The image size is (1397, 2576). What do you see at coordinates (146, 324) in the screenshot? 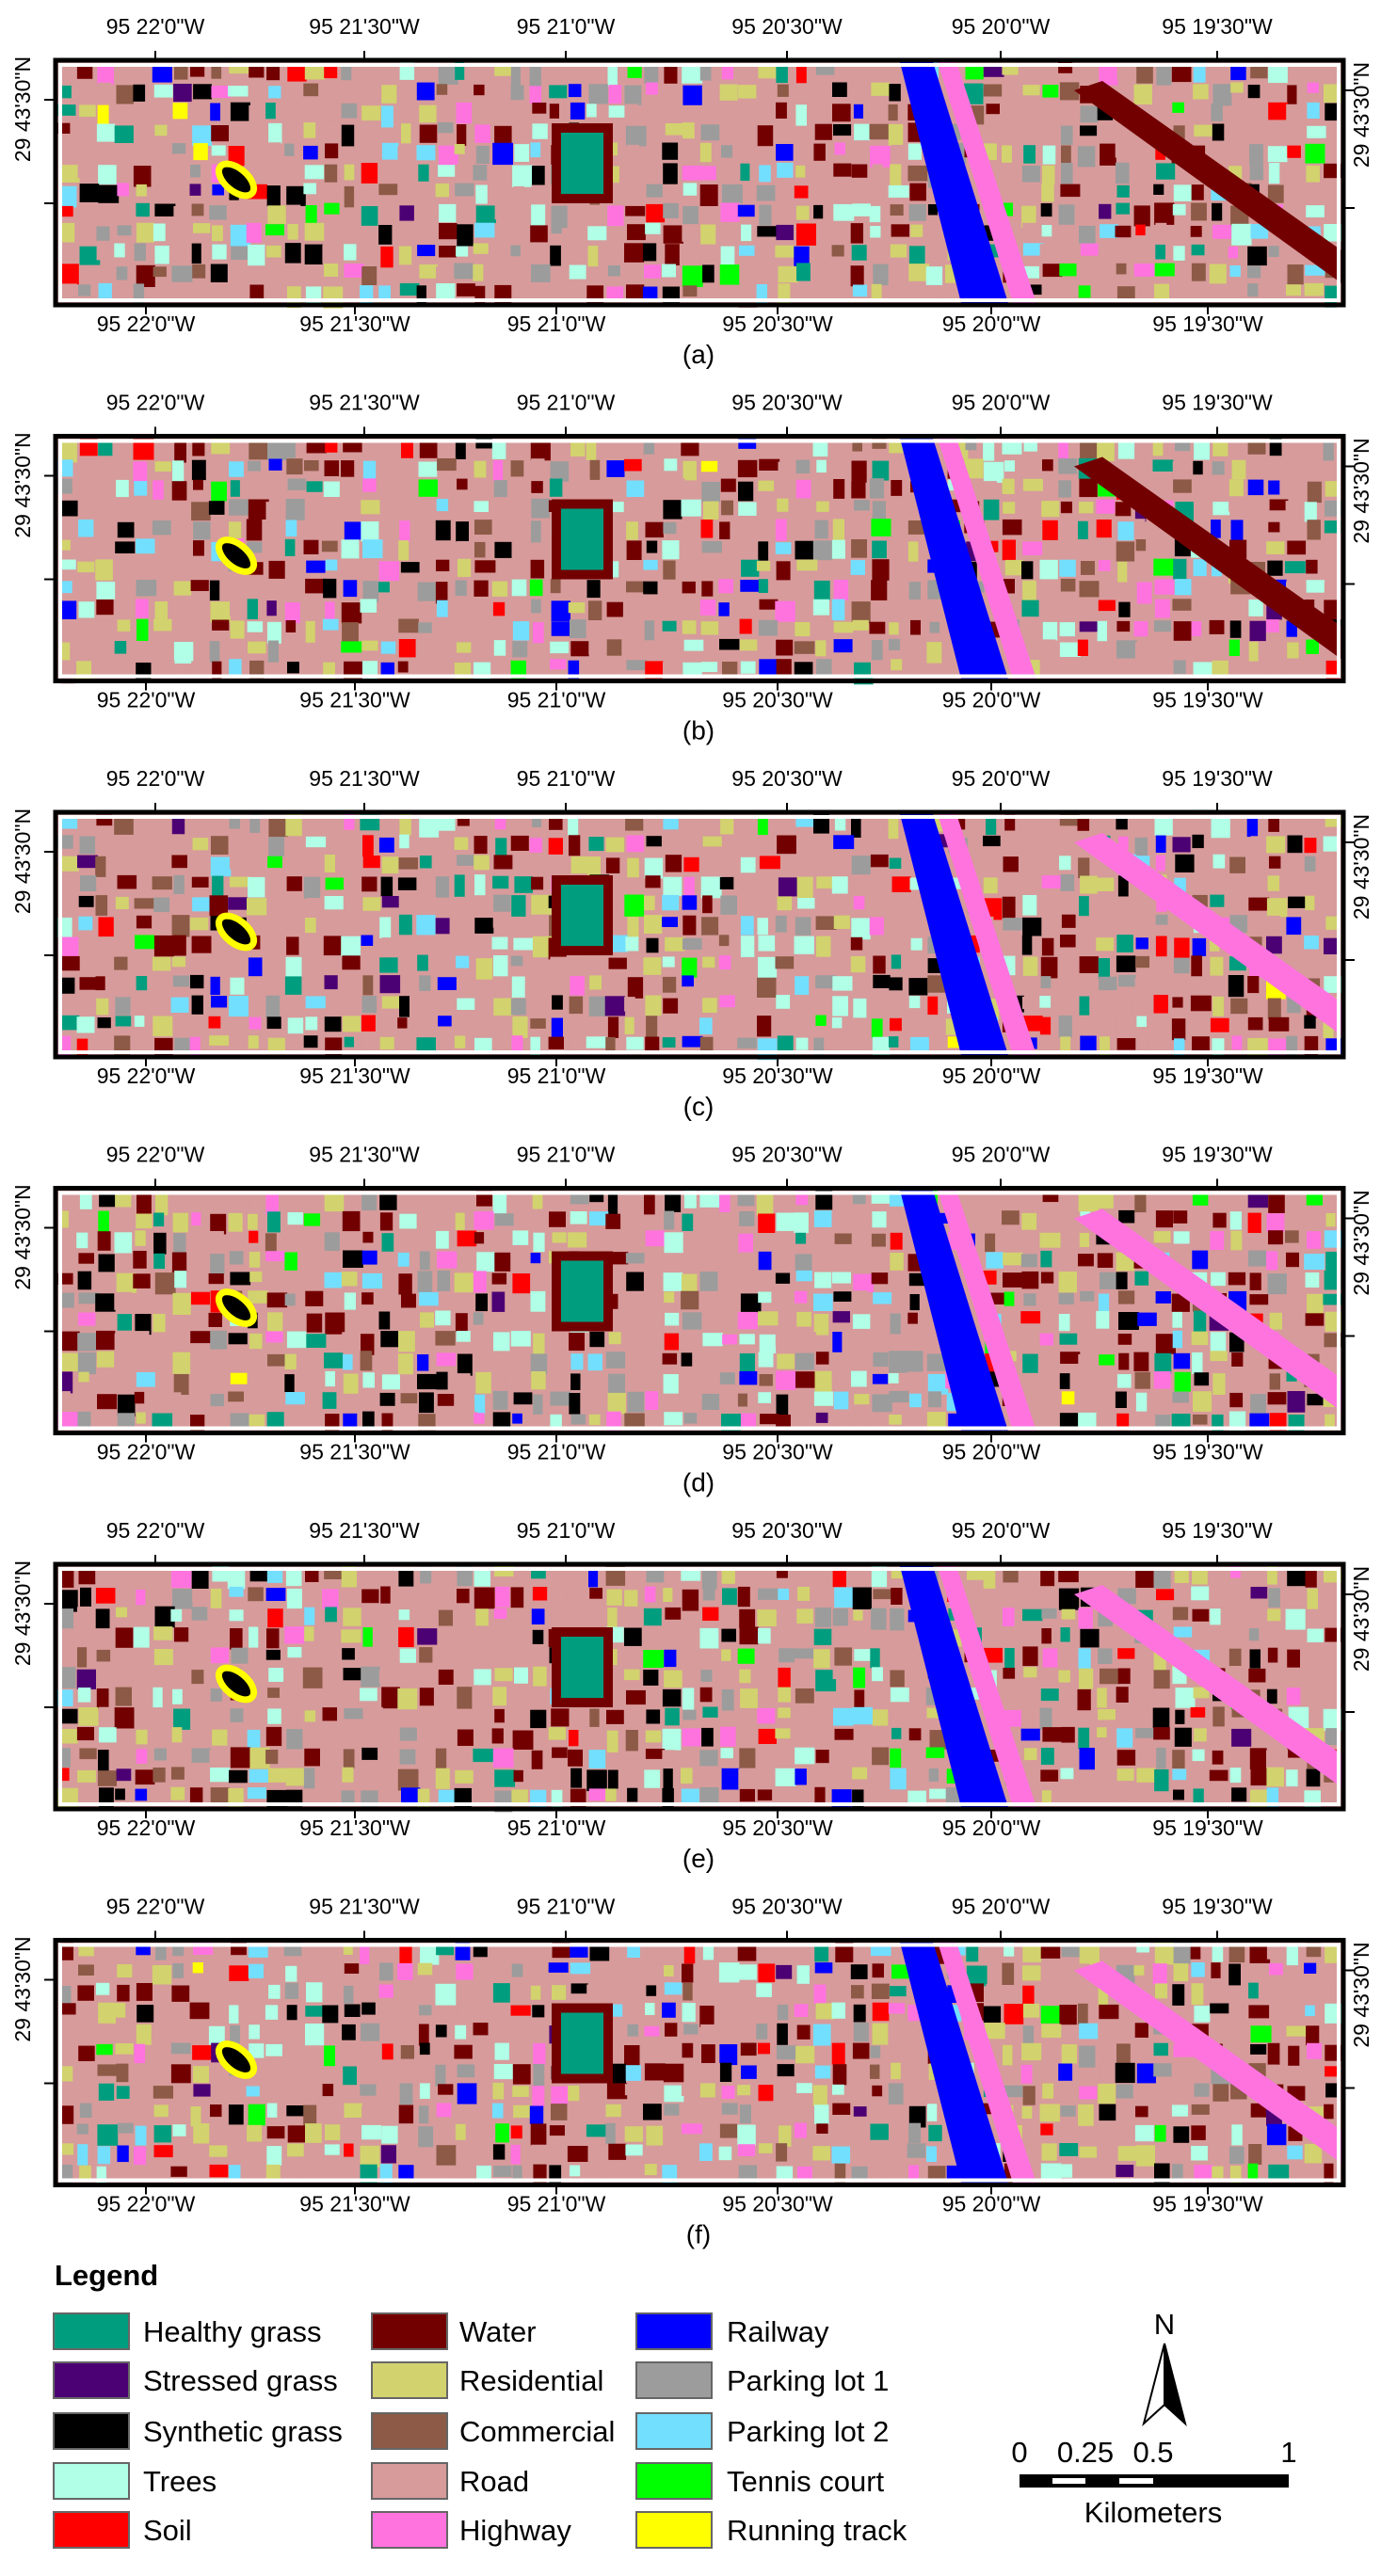
I see `lon-label: 95 22'0"W` at bounding box center [146, 324].